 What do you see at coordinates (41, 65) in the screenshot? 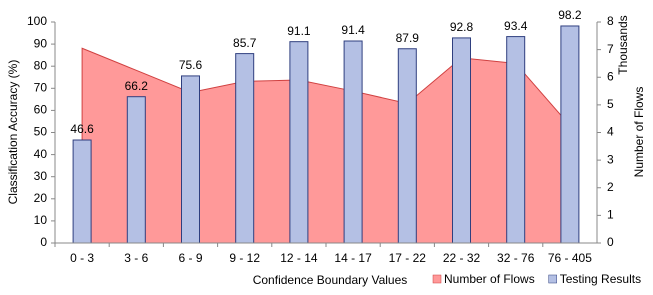
I see `y-tick-label: 80` at bounding box center [41, 65].